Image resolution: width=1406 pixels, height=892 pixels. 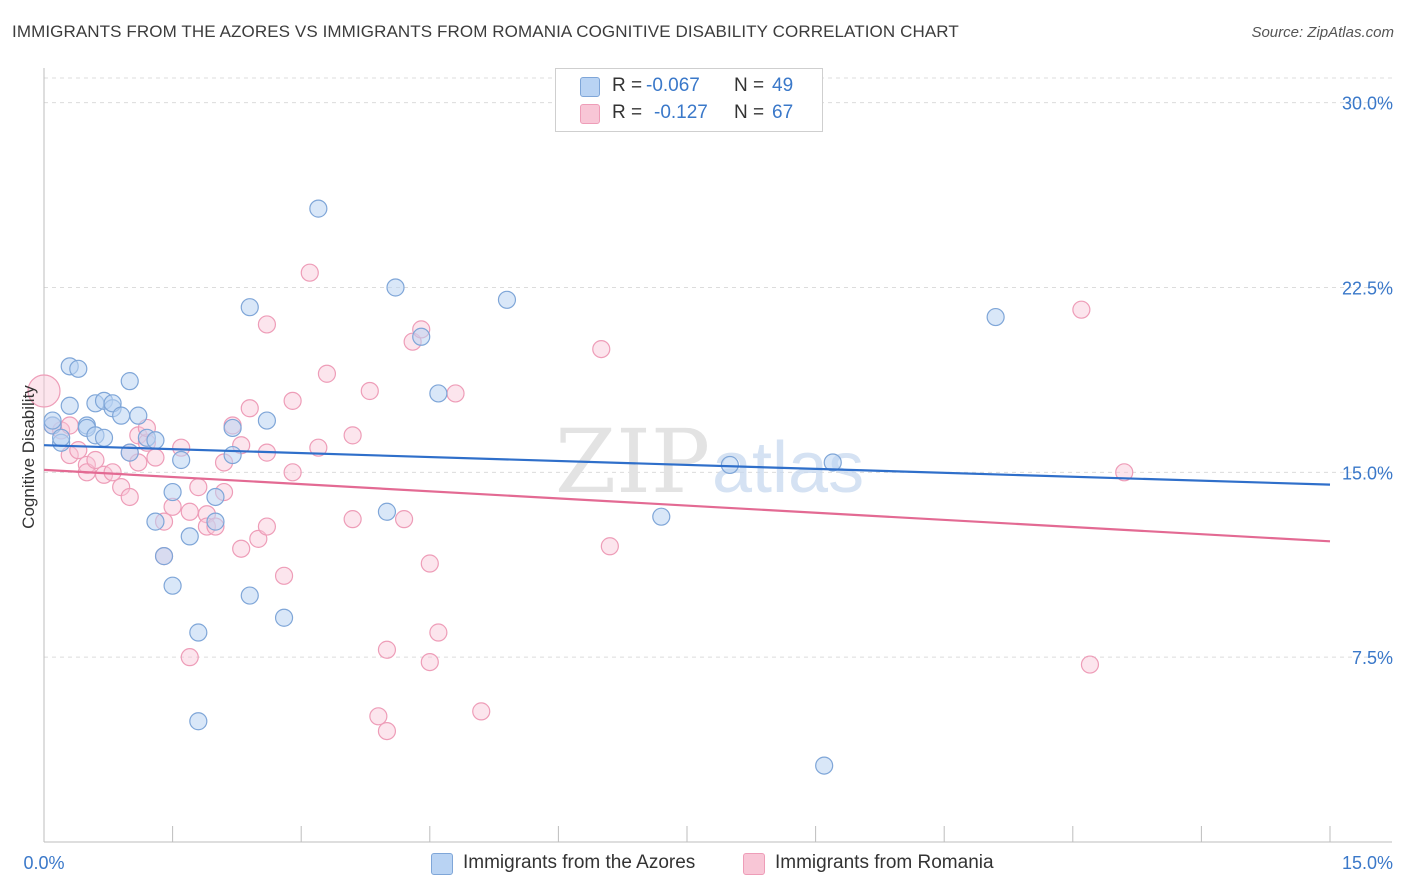 I want to click on bottom-legend-azores: Immigrants from the Azores, so click(x=581, y=865).